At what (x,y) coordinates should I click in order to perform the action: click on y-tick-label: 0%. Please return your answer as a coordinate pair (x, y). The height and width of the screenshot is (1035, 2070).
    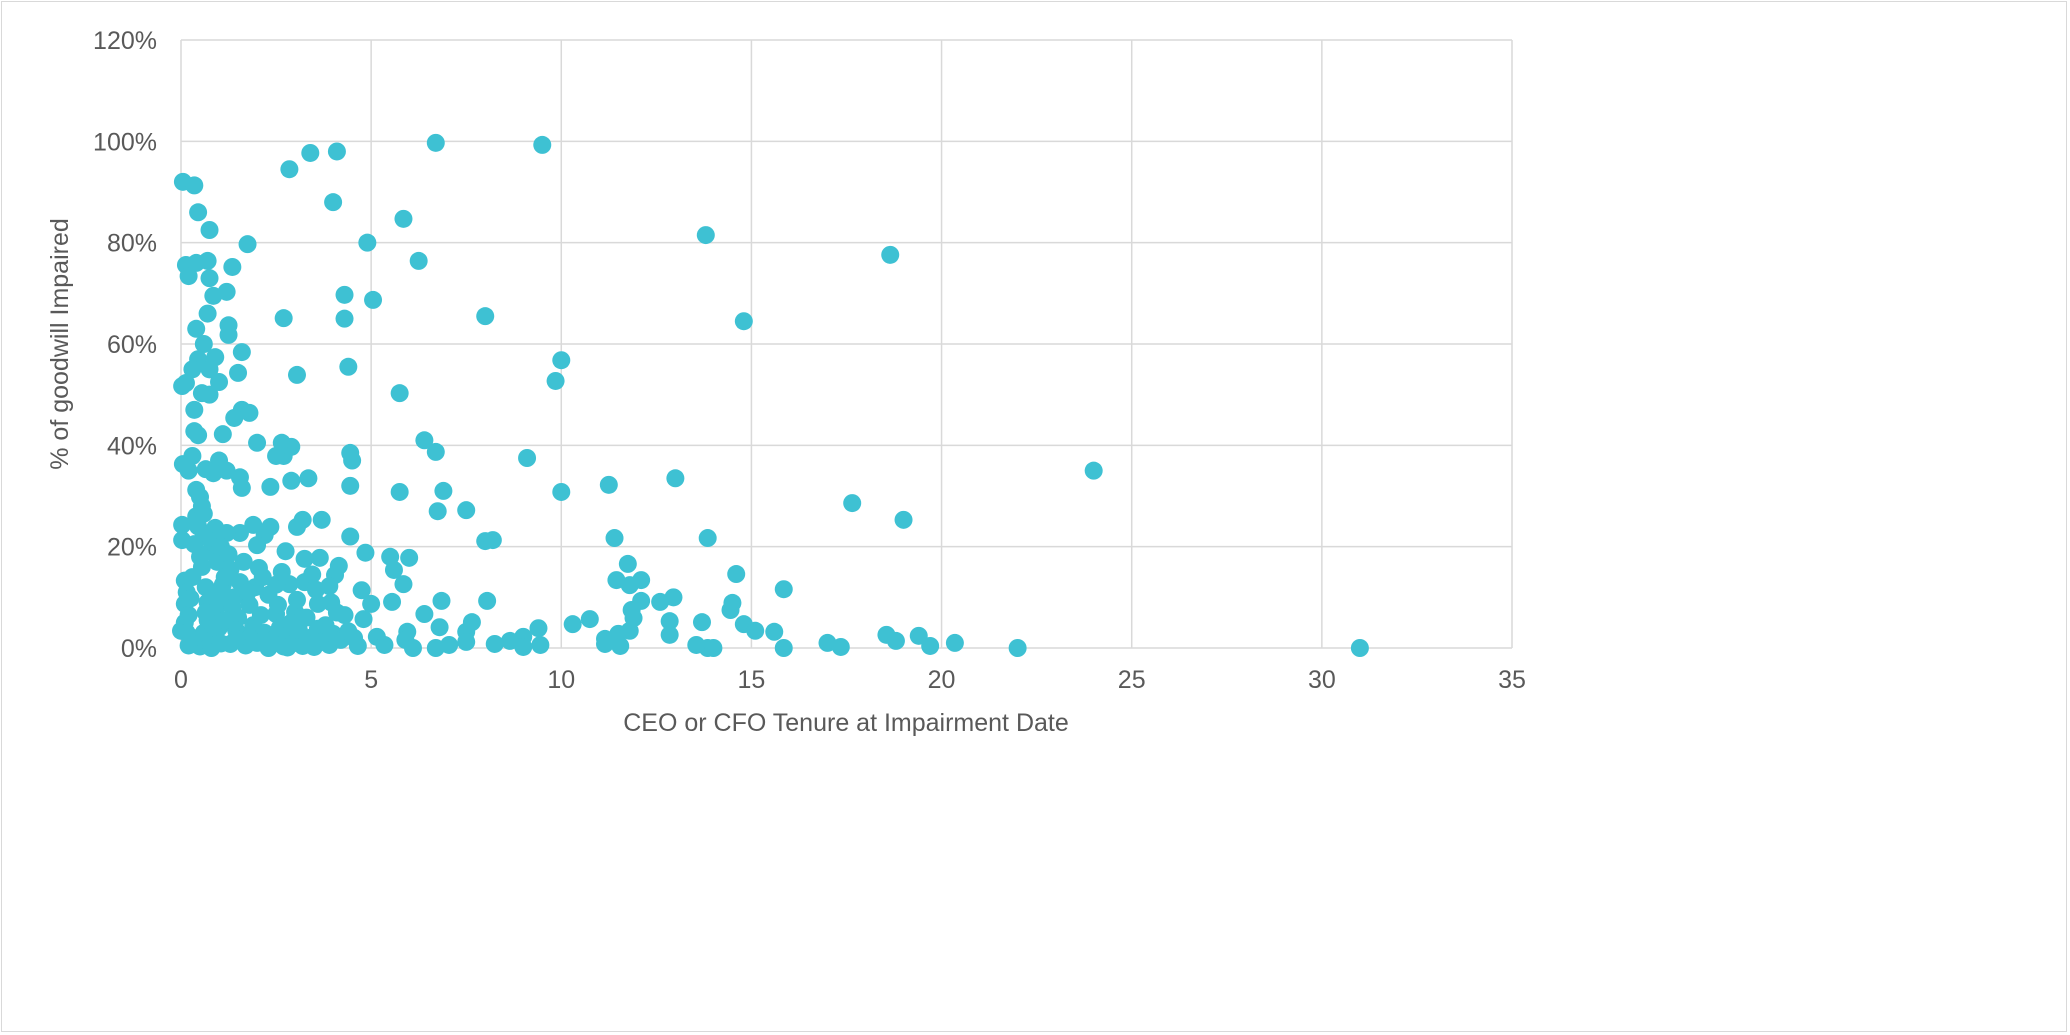
    Looking at the image, I should click on (139, 649).